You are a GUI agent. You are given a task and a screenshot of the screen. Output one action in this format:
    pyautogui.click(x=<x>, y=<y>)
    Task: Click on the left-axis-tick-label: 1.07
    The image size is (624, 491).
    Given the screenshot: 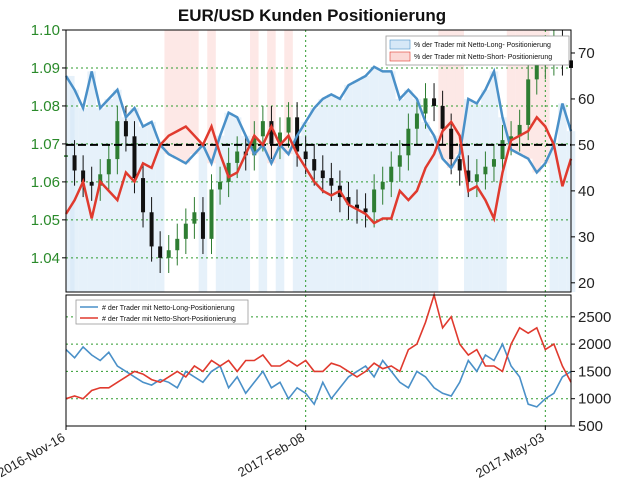 What is the action you would take?
    pyautogui.click(x=45, y=144)
    